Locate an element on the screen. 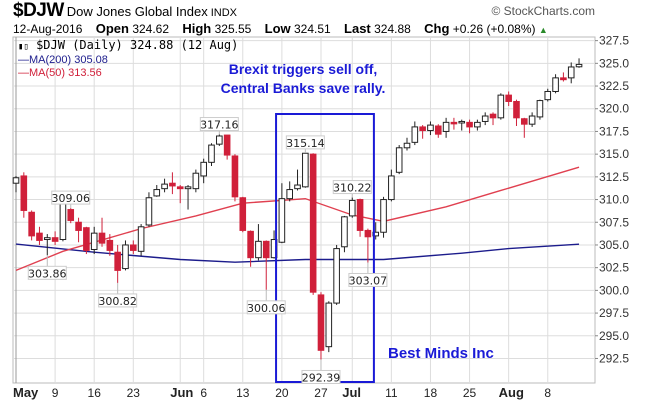 The height and width of the screenshot is (402, 649). index-name: Dow Jones Global Index is located at coordinates (137, 11).